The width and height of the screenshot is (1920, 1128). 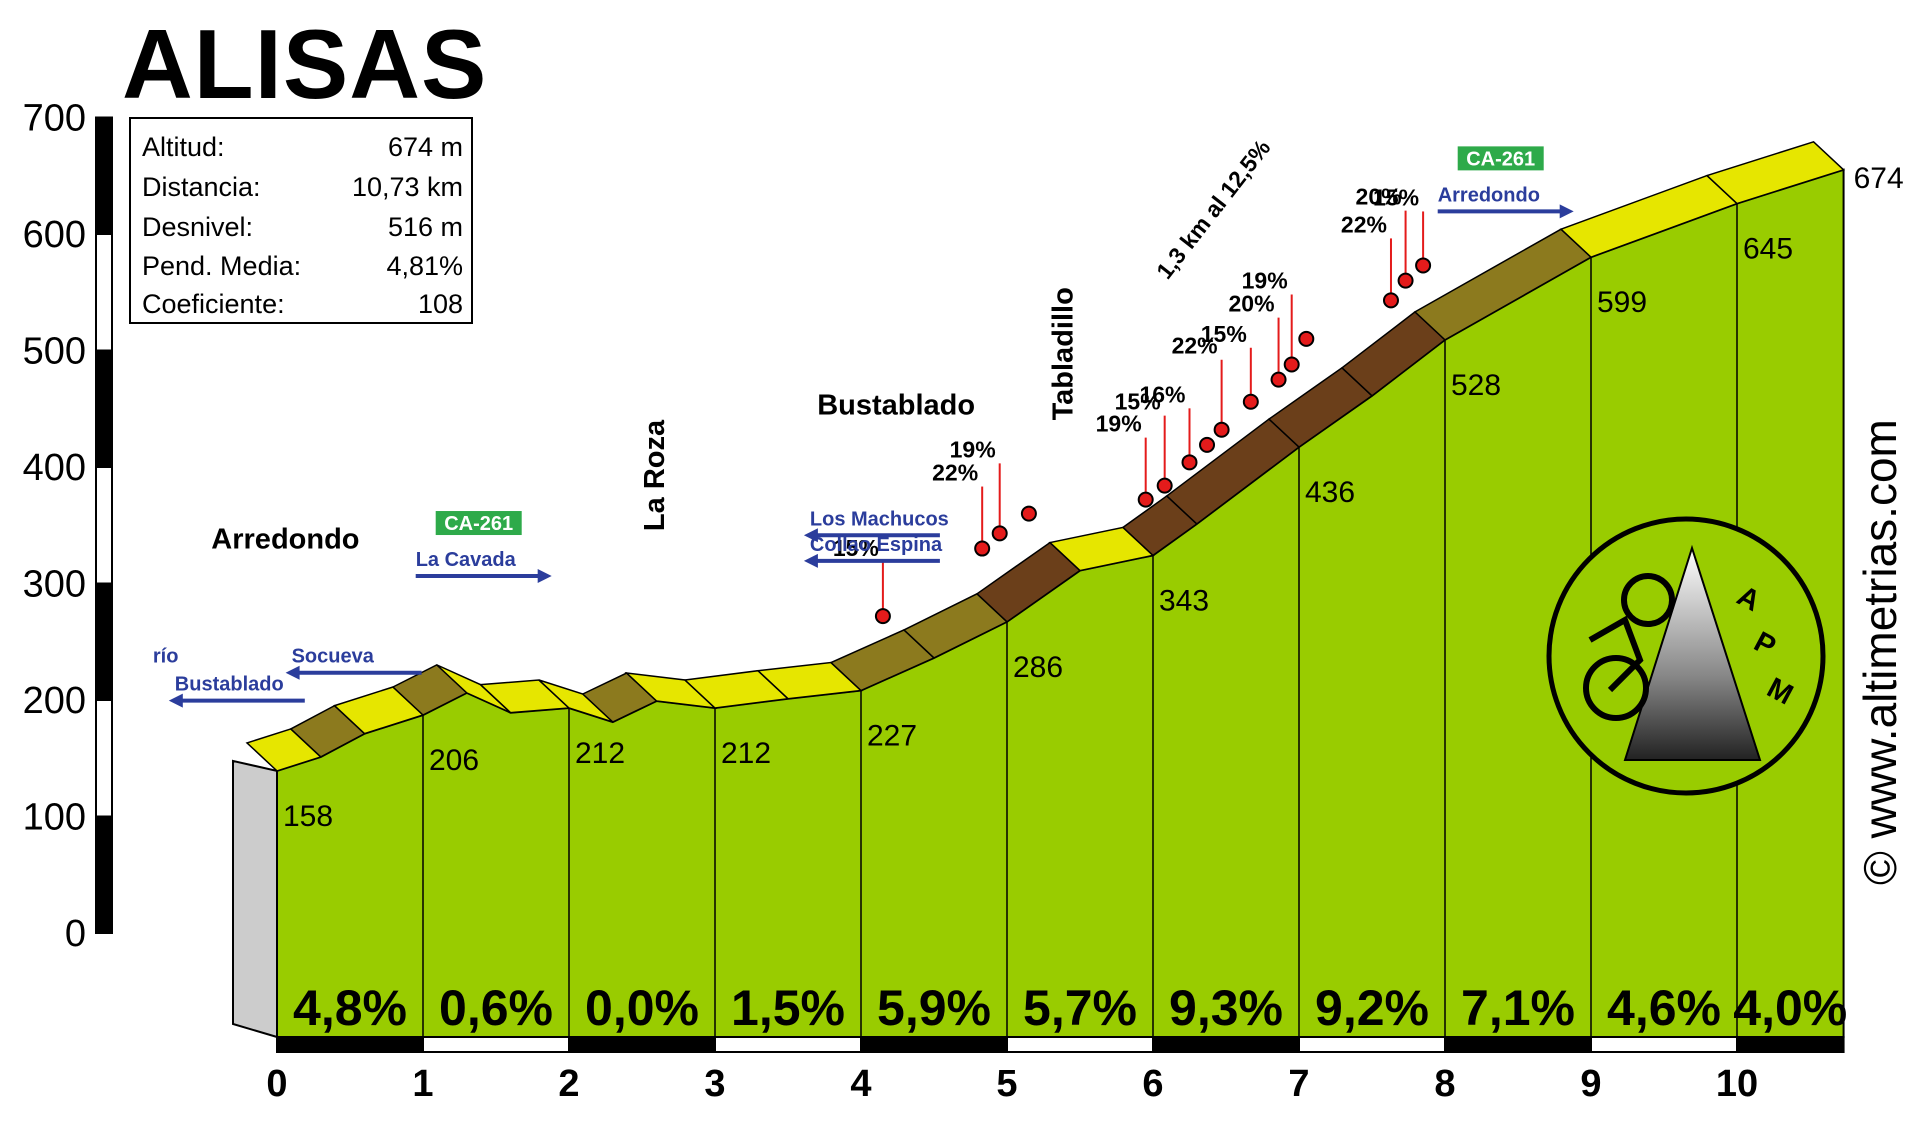 I want to click on x-tick-label: 7, so click(x=1298, y=1084).